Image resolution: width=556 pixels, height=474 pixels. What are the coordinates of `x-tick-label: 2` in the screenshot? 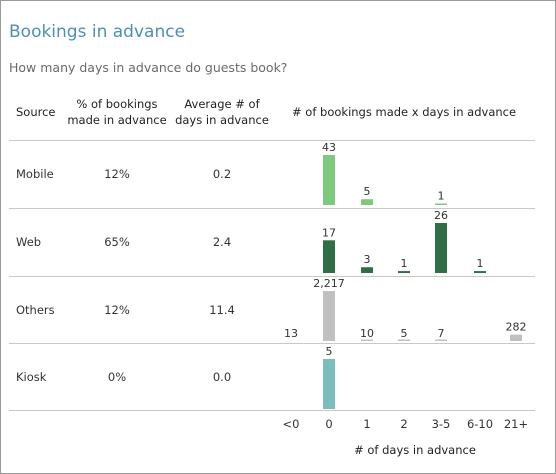 It's located at (404, 424).